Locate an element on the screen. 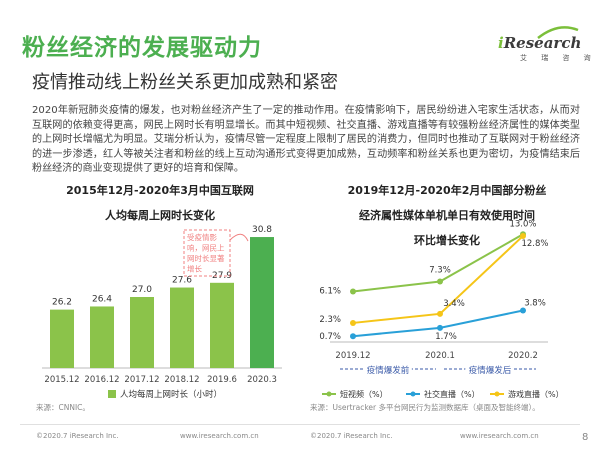  annotation-text: 响，网民上 is located at coordinates (206, 248).